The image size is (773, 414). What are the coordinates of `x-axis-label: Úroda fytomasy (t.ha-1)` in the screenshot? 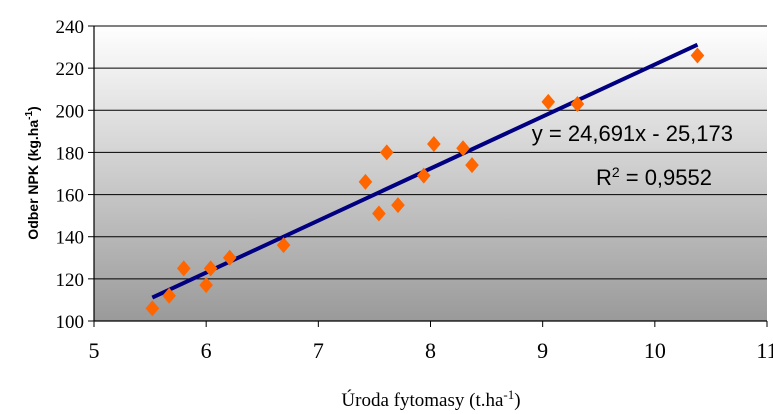 It's located at (430, 399).